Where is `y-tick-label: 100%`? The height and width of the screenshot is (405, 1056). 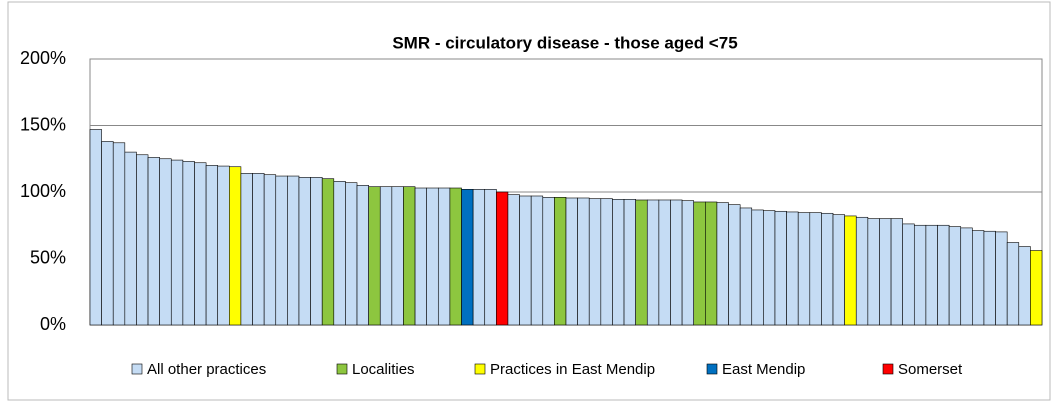
y-tick-label: 100% is located at coordinates (43, 191).